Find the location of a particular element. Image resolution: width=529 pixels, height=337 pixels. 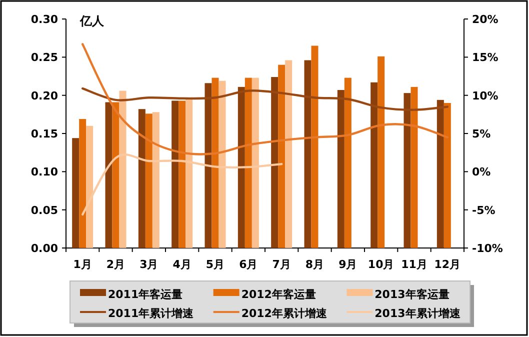

x-tick-label: 1月 is located at coordinates (82, 264).